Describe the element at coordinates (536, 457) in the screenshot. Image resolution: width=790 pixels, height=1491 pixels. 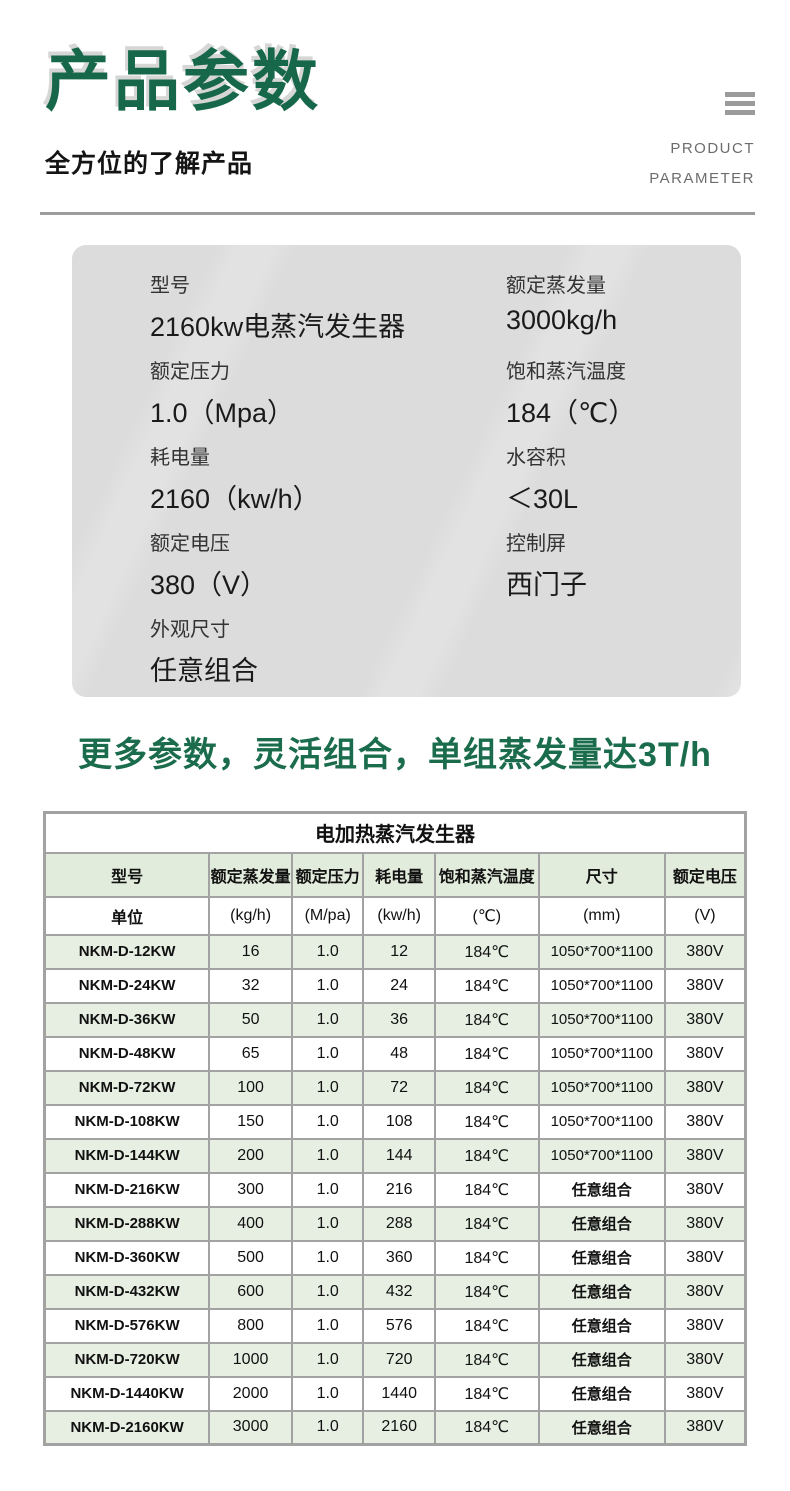
I see `spec-label: 水容积` at that location.